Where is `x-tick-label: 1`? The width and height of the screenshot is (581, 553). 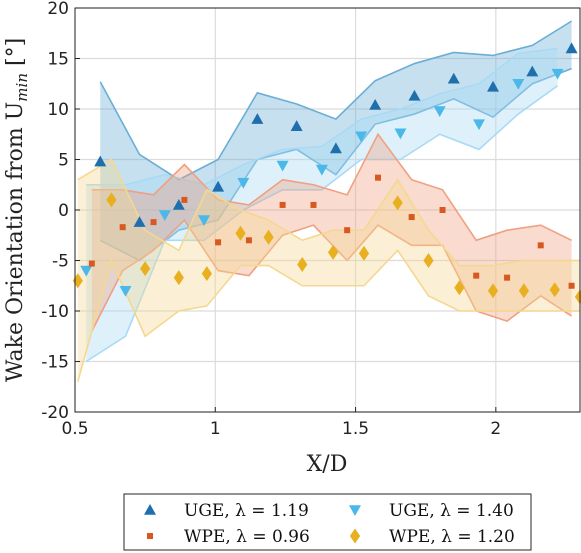
x-tick-label: 1 is located at coordinates (215, 429).